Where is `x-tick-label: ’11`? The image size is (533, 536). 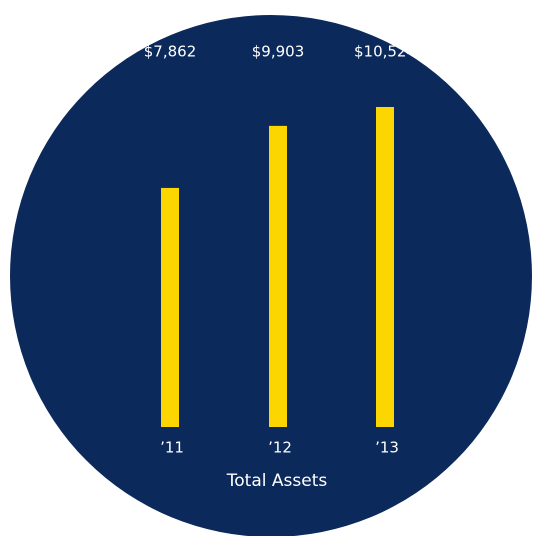
x-tick-label: ’11 is located at coordinates (172, 448).